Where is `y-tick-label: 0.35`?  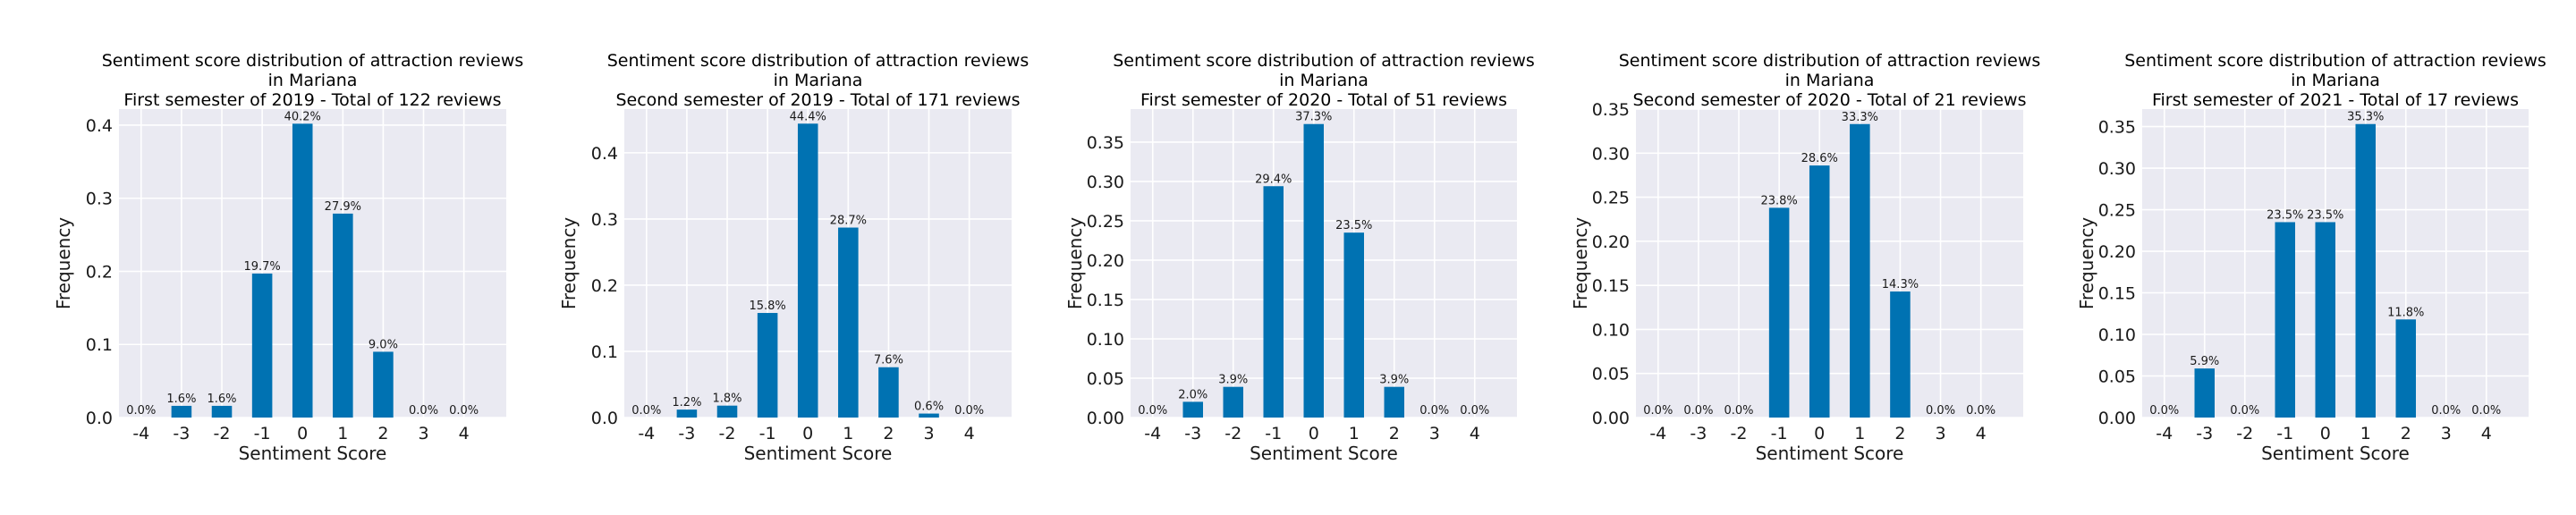
y-tick-label: 0.35 is located at coordinates (1611, 110).